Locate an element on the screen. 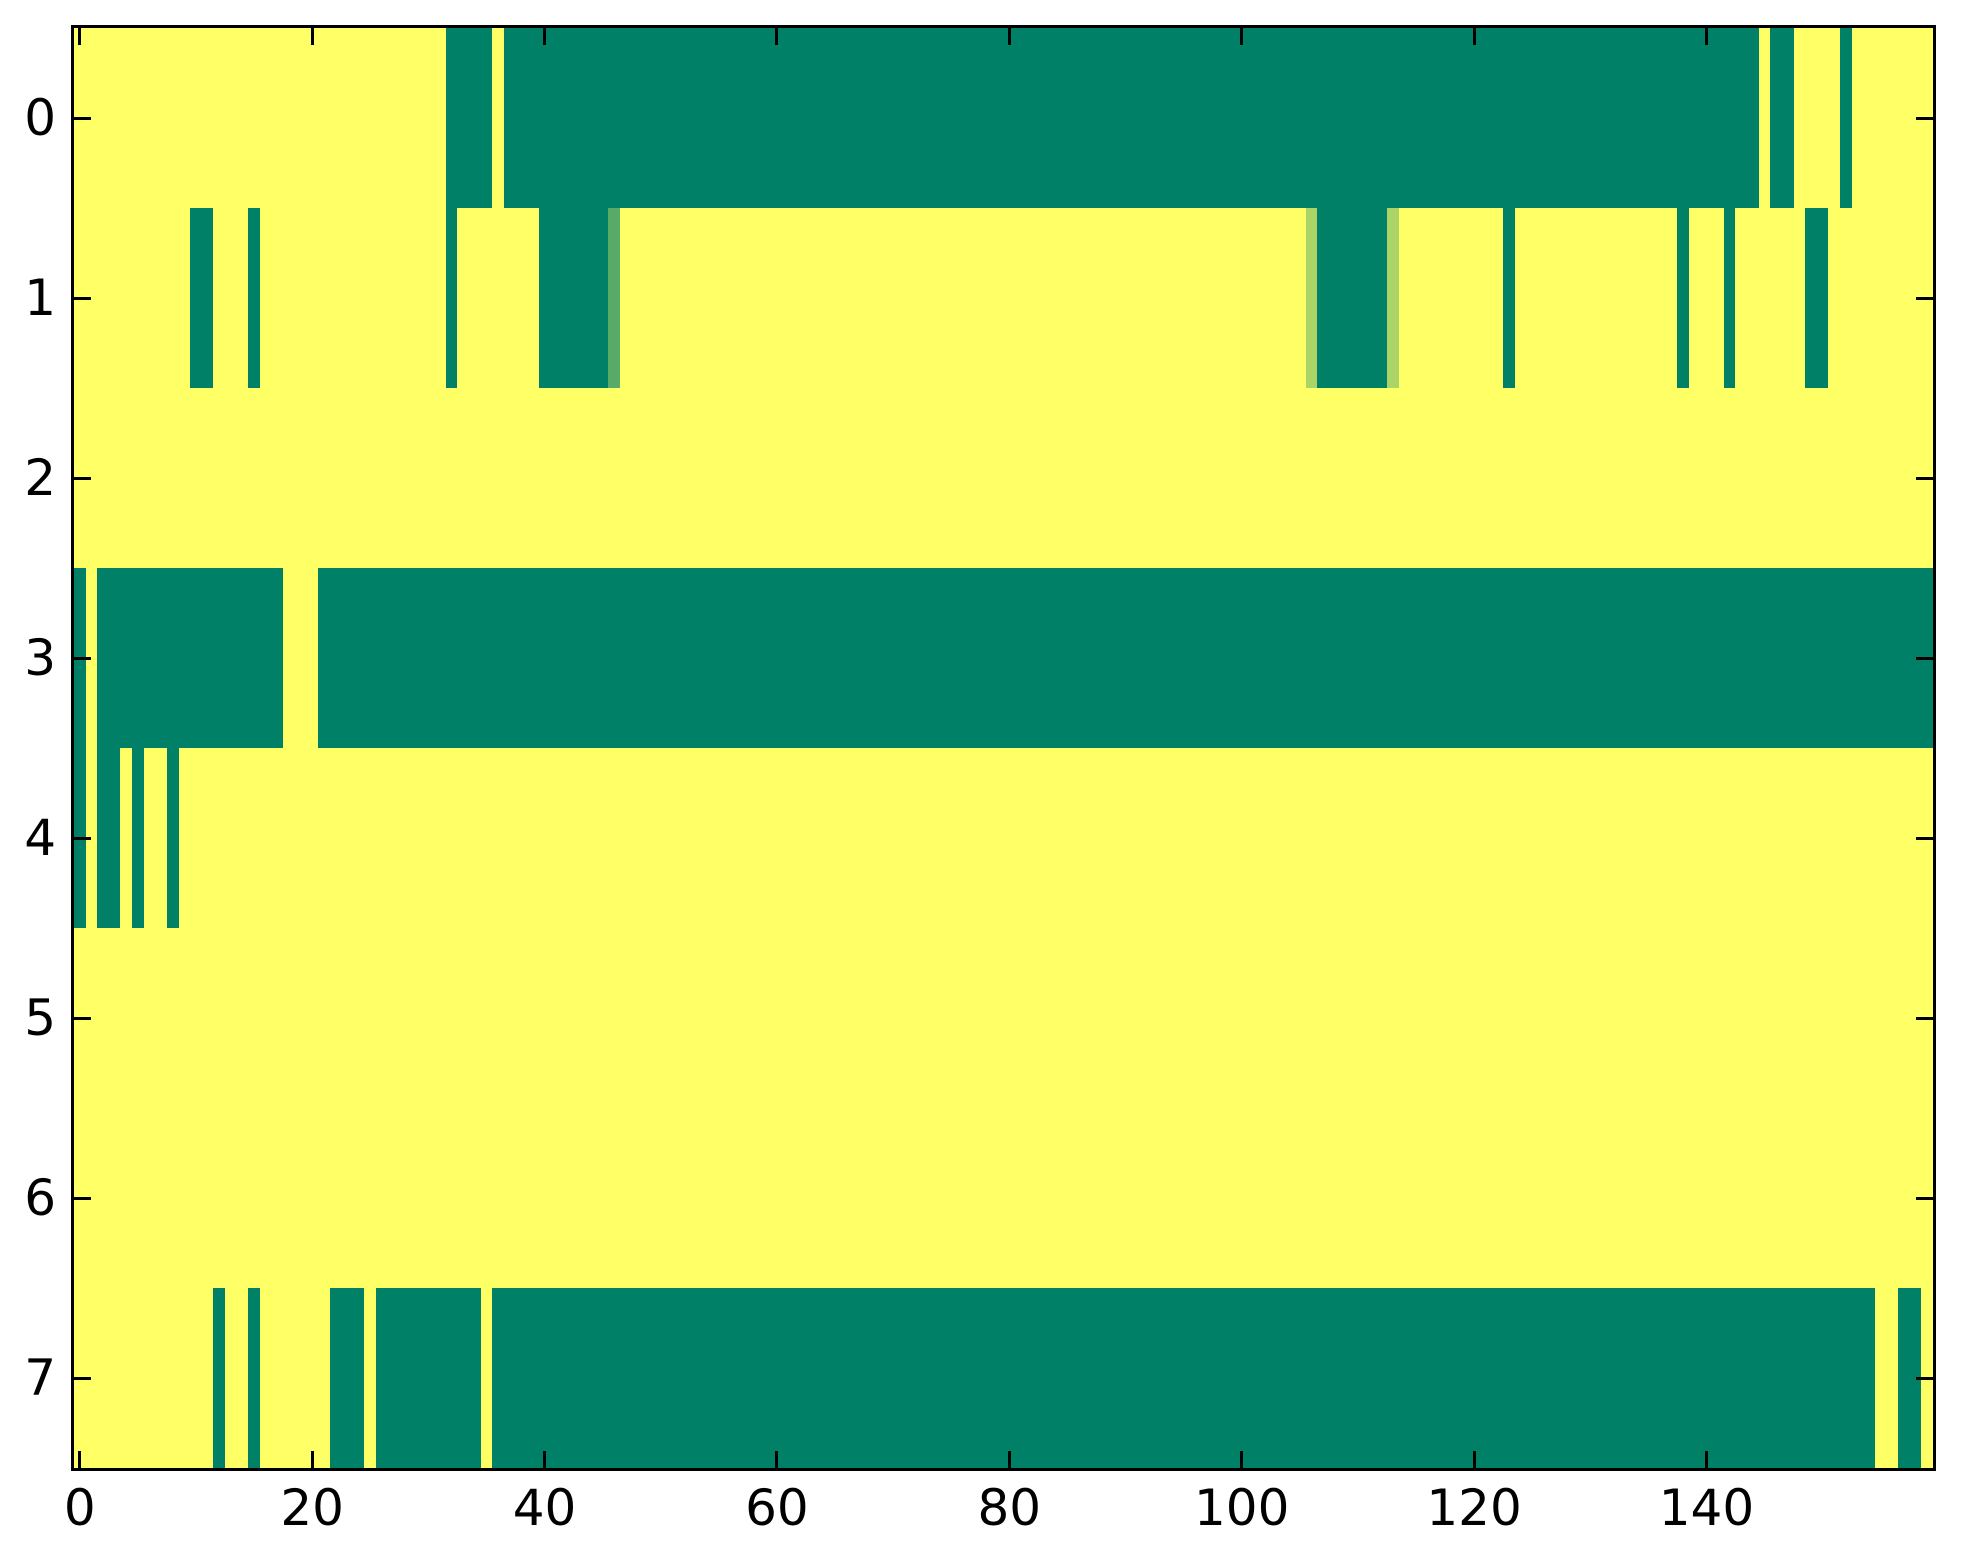  x-tick-label: 40 is located at coordinates (544, 1508).